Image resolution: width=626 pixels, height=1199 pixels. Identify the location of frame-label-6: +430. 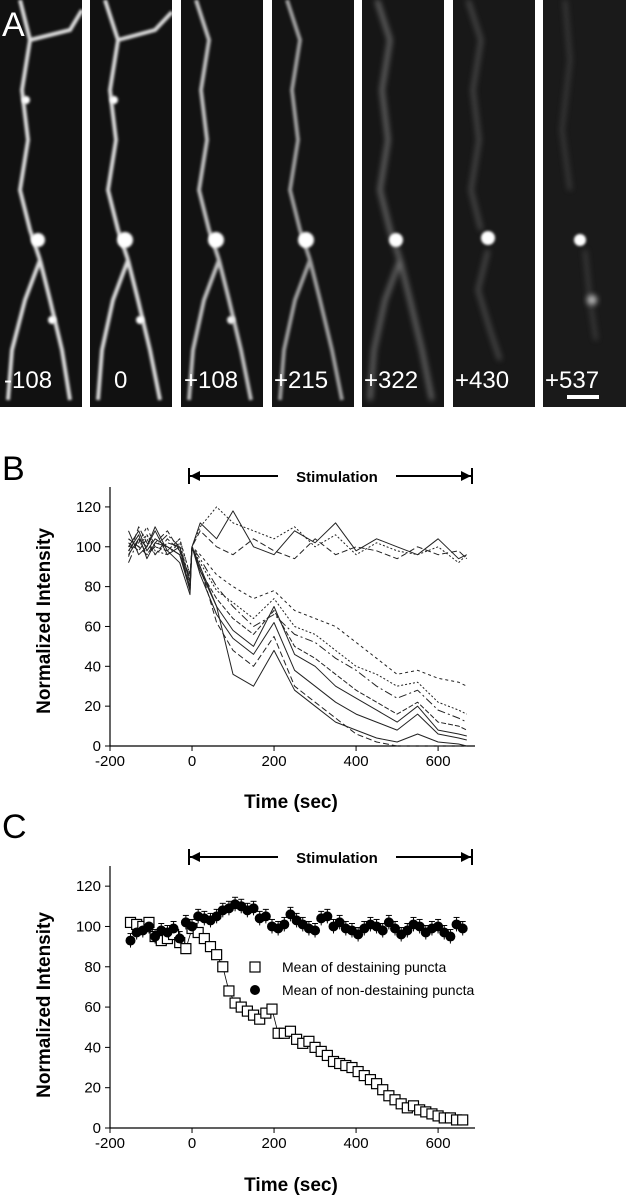
(482, 380).